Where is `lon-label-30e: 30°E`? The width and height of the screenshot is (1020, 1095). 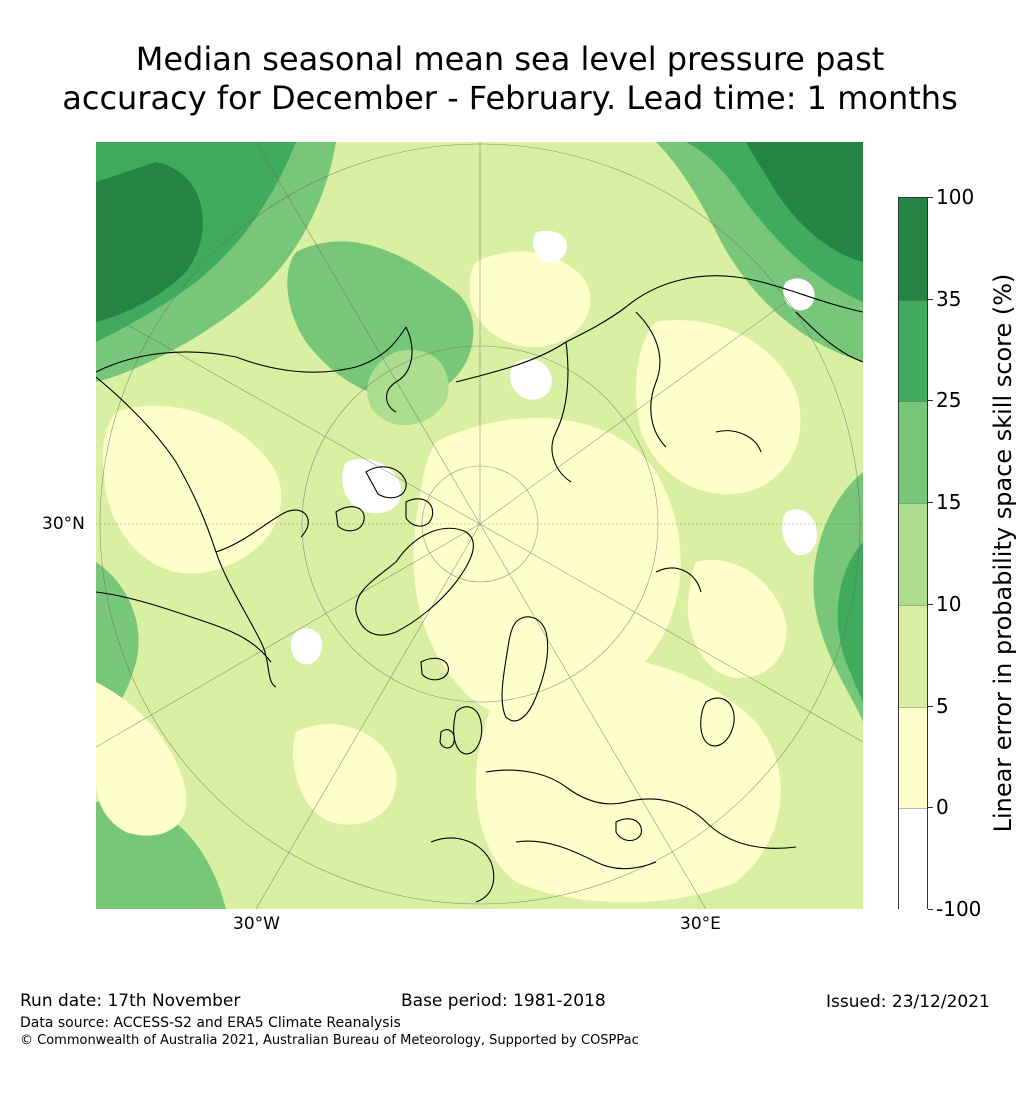
lon-label-30e: 30°E is located at coordinates (700, 924).